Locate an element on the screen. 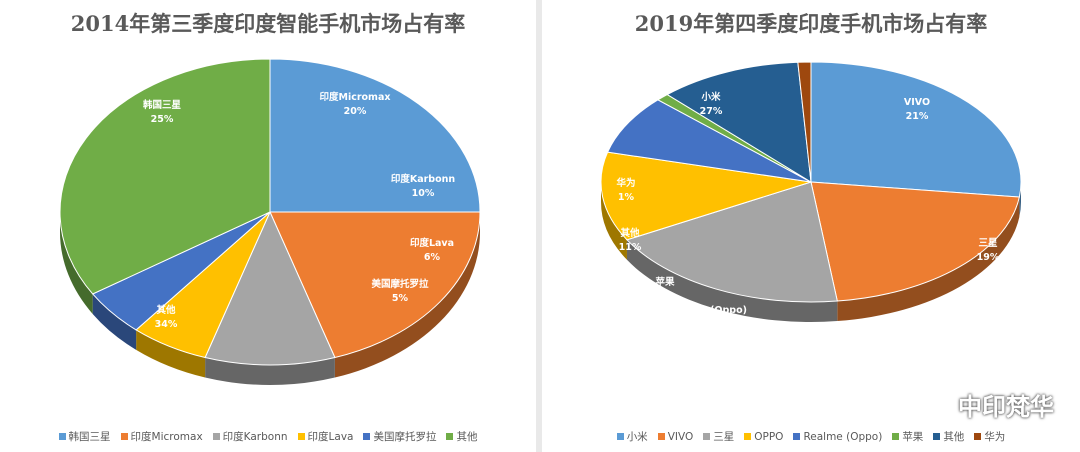 This screenshot has width=1080, height=452. data-label-name-karbonn: 印度Karbonn is located at coordinates (423, 179).